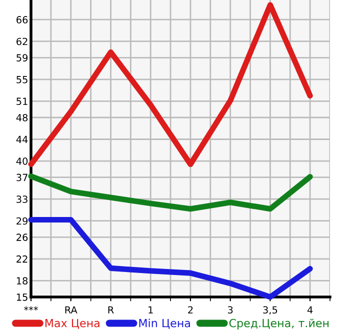 The height and width of the screenshot is (335, 345). Describe the element at coordinates (22, 139) in the screenshot. I see `y-tick-label: 44` at that location.